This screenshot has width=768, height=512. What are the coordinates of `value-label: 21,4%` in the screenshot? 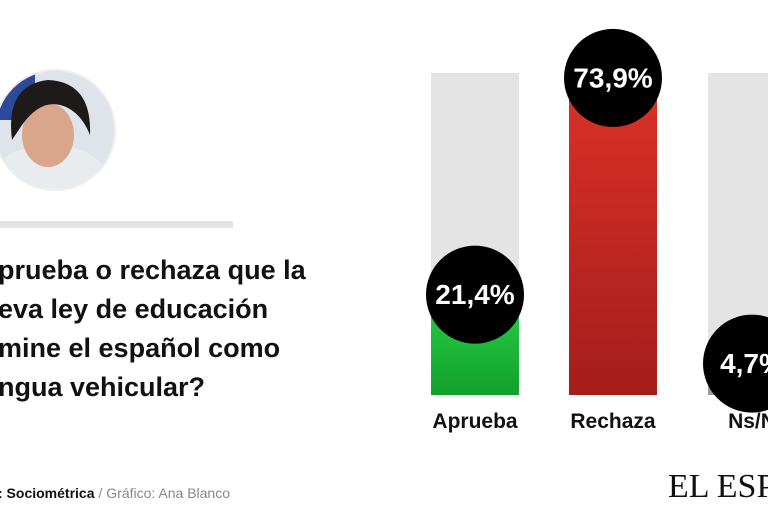 It's located at (474, 294).